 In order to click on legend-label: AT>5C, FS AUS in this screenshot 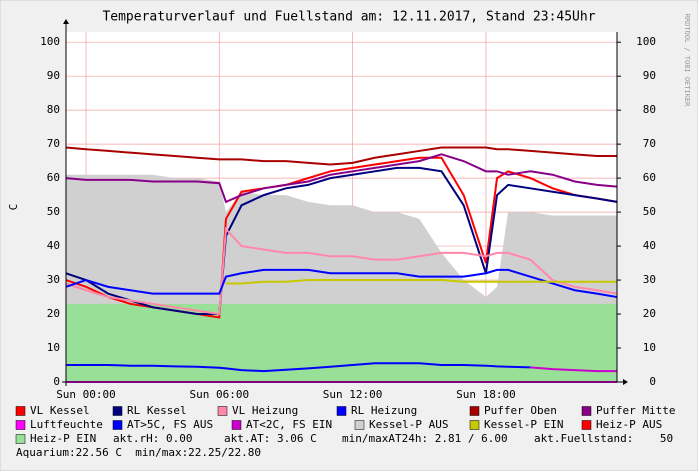, I will do `click(170, 424)`.